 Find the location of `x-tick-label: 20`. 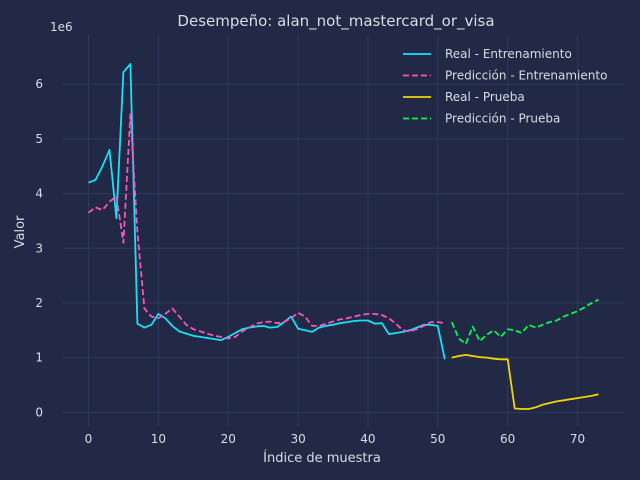

x-tick-label: 20 is located at coordinates (228, 439).